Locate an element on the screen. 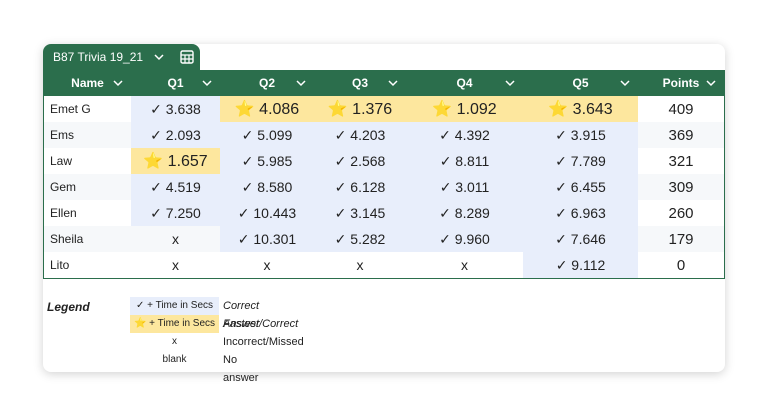 This screenshot has height=416, width=768. column-header: Q5 is located at coordinates (580, 83).